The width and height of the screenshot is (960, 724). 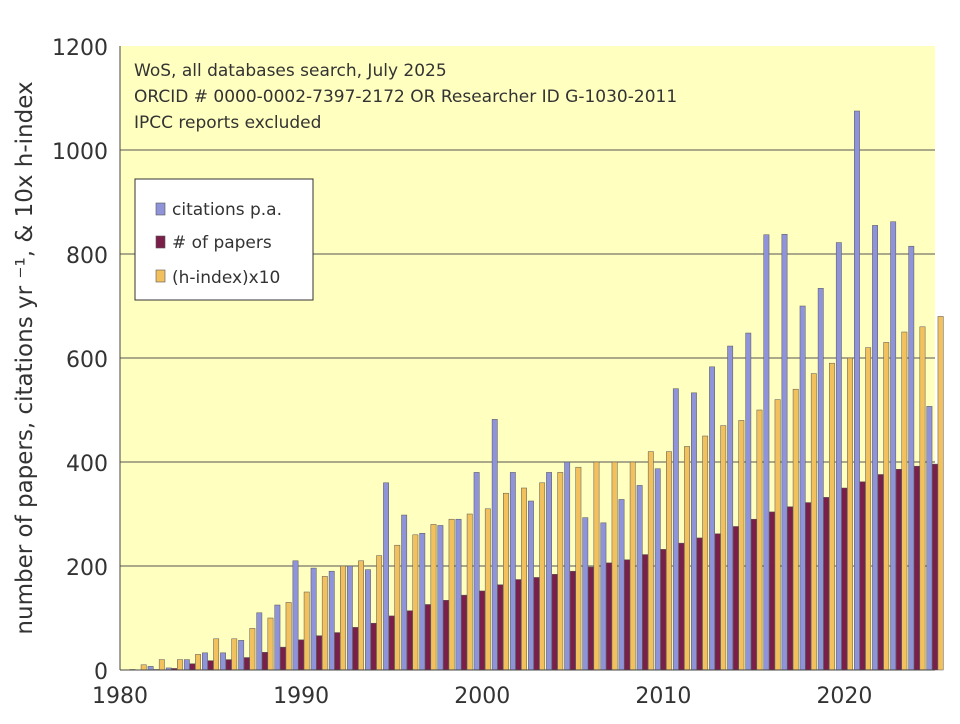 What do you see at coordinates (844, 696) in the screenshot?
I see `x-tick-label: 2020` at bounding box center [844, 696].